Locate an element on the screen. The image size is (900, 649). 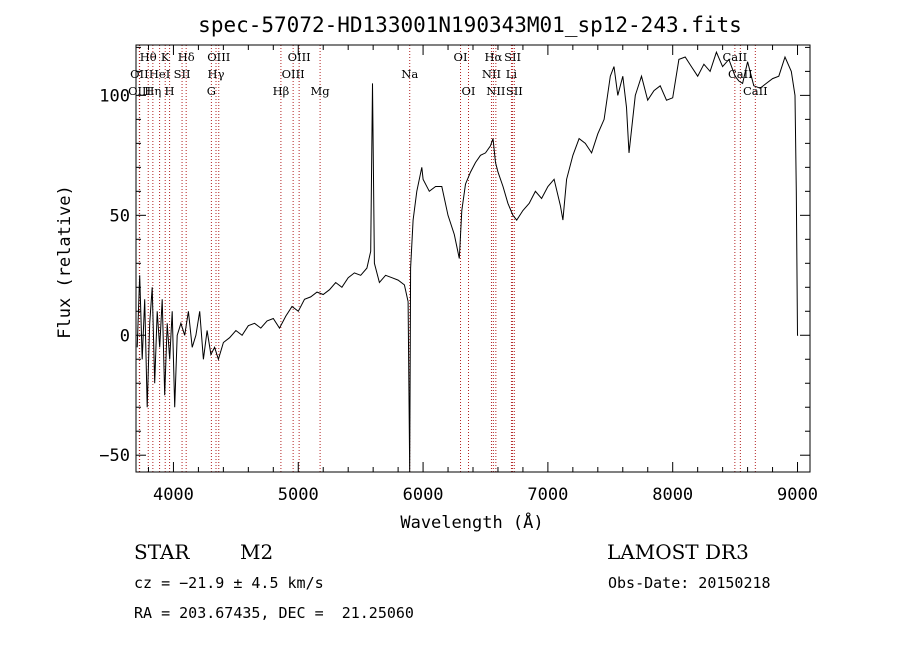
redshift-cz: cz = −21.9 ± 4.5 km/s is located at coordinates (229, 583).